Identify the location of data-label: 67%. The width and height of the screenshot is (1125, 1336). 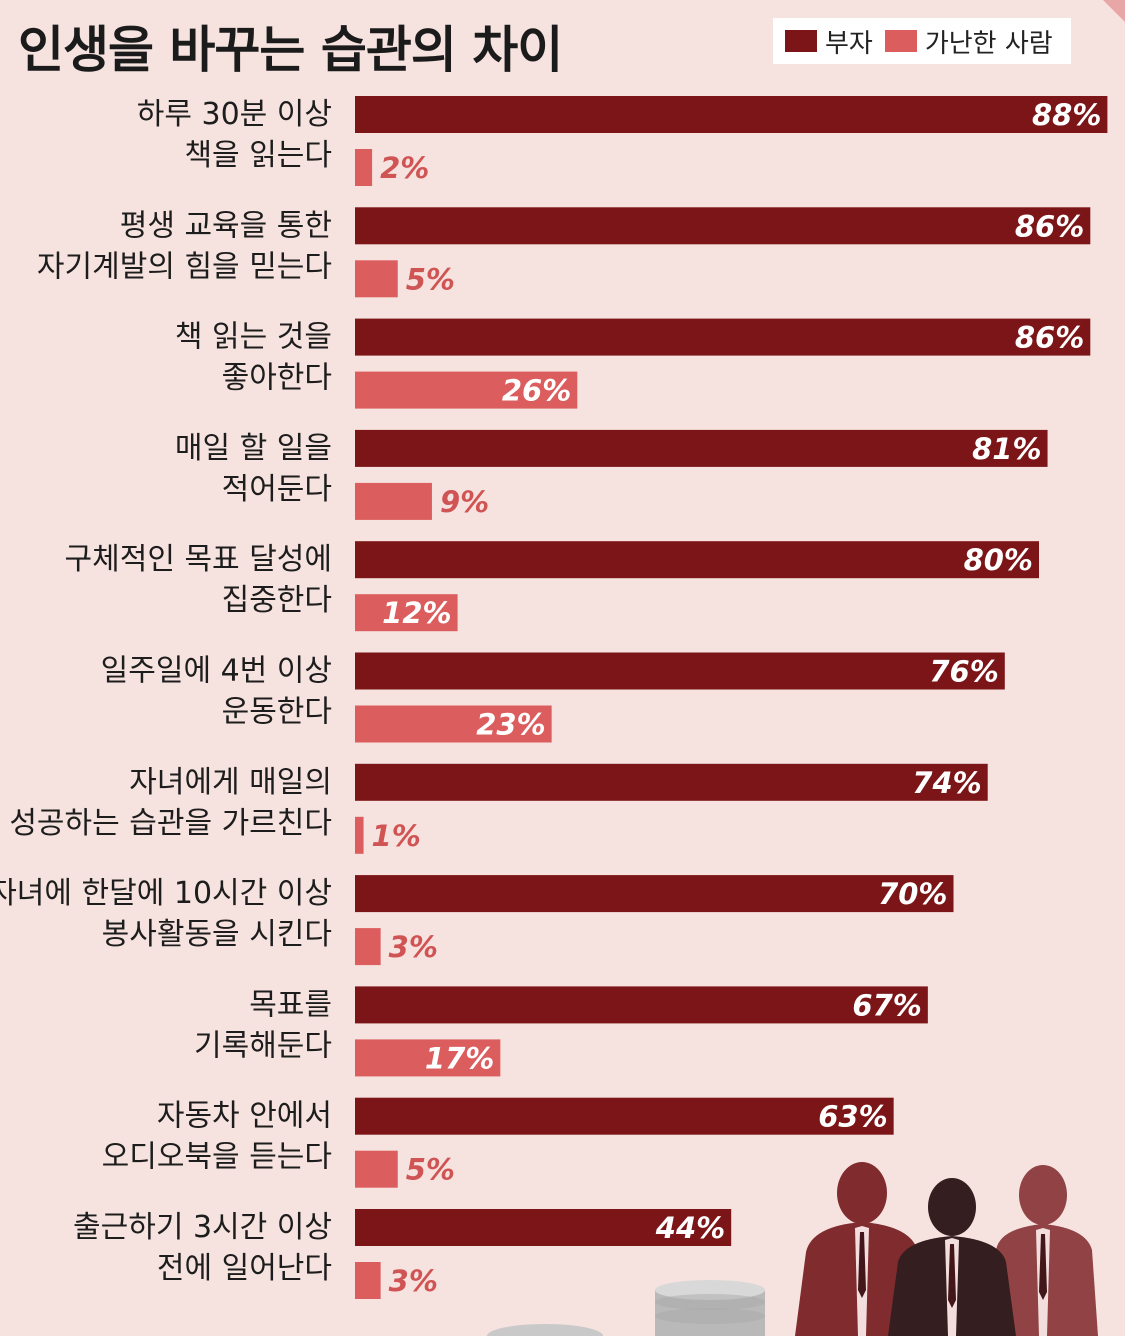
(886, 1005).